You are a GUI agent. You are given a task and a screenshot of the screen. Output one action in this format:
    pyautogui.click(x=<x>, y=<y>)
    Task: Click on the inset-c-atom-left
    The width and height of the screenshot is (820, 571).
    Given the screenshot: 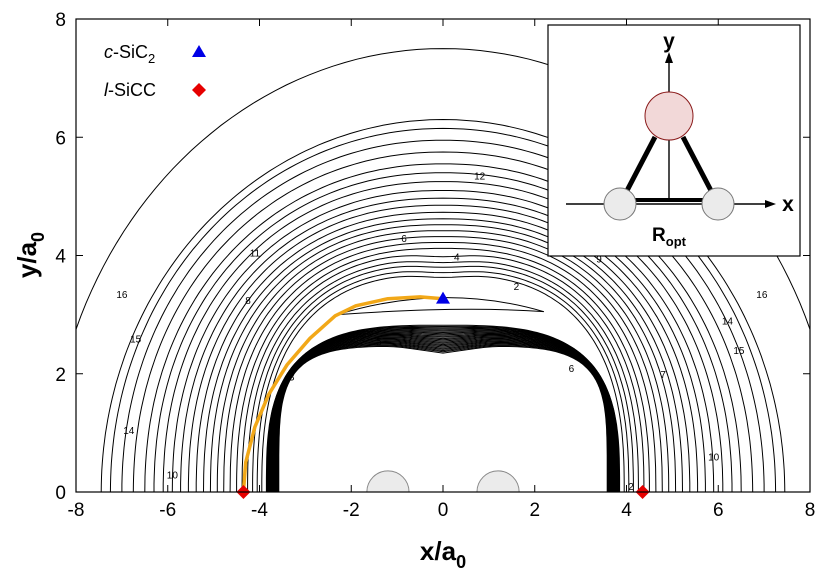 What is the action you would take?
    pyautogui.click(x=620, y=204)
    